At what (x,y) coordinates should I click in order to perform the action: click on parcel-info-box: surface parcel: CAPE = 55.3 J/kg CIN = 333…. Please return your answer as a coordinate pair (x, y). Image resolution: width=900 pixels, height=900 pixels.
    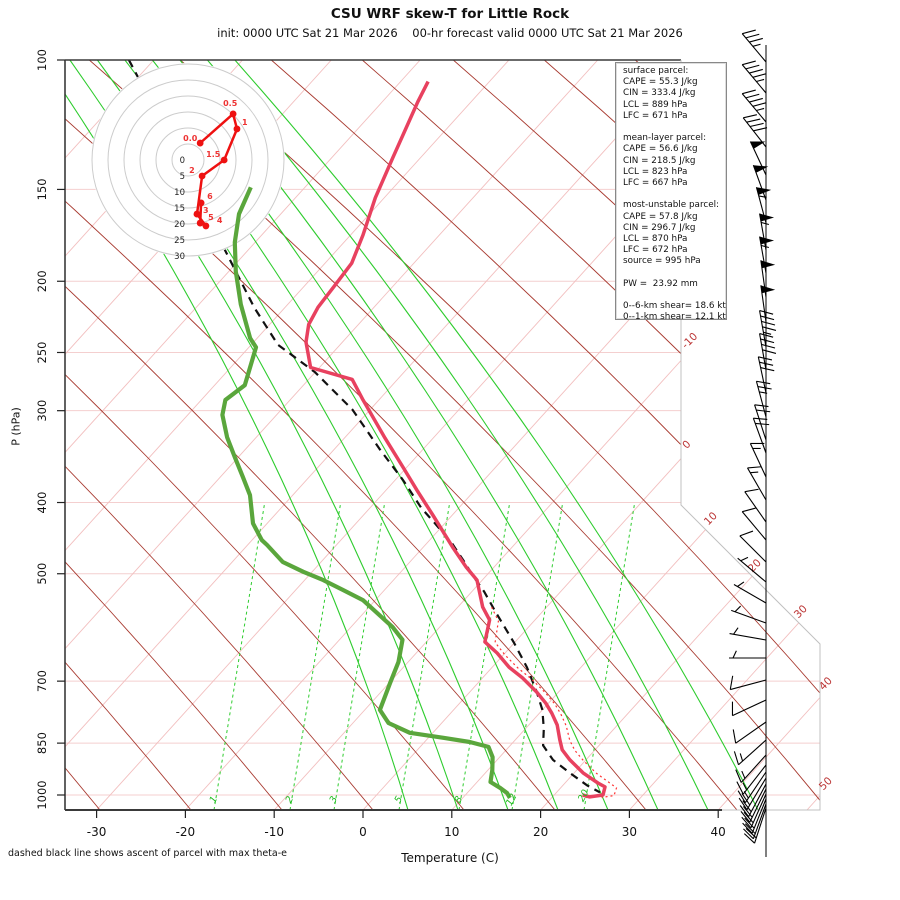
    Looking at the image, I should click on (671, 192).